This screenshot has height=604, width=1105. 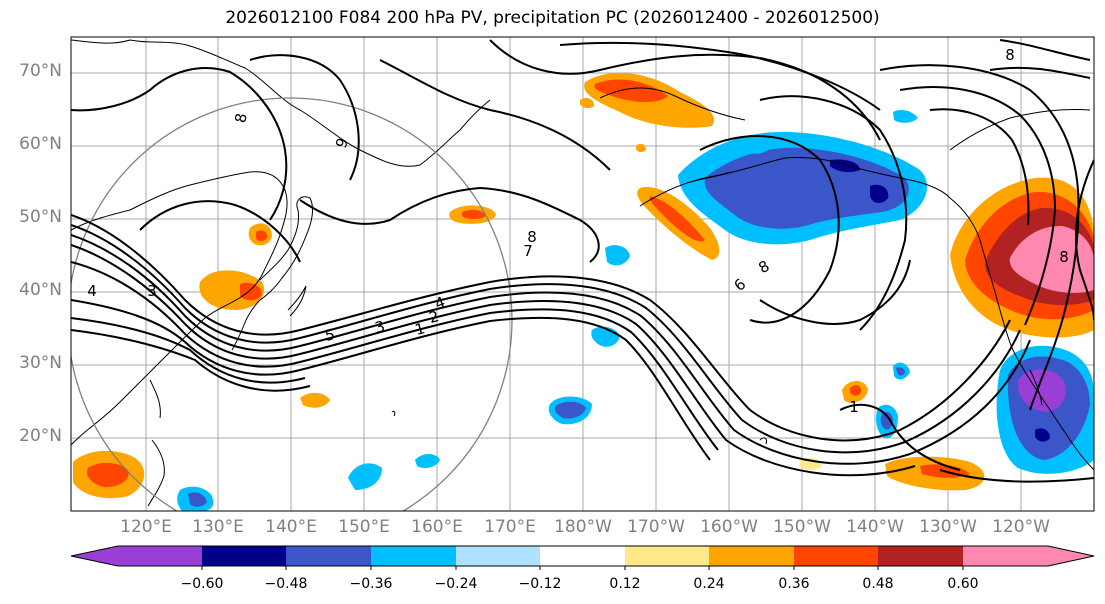 What do you see at coordinates (40, 71) in the screenshot?
I see `lat-label-70n: 70°N` at bounding box center [40, 71].